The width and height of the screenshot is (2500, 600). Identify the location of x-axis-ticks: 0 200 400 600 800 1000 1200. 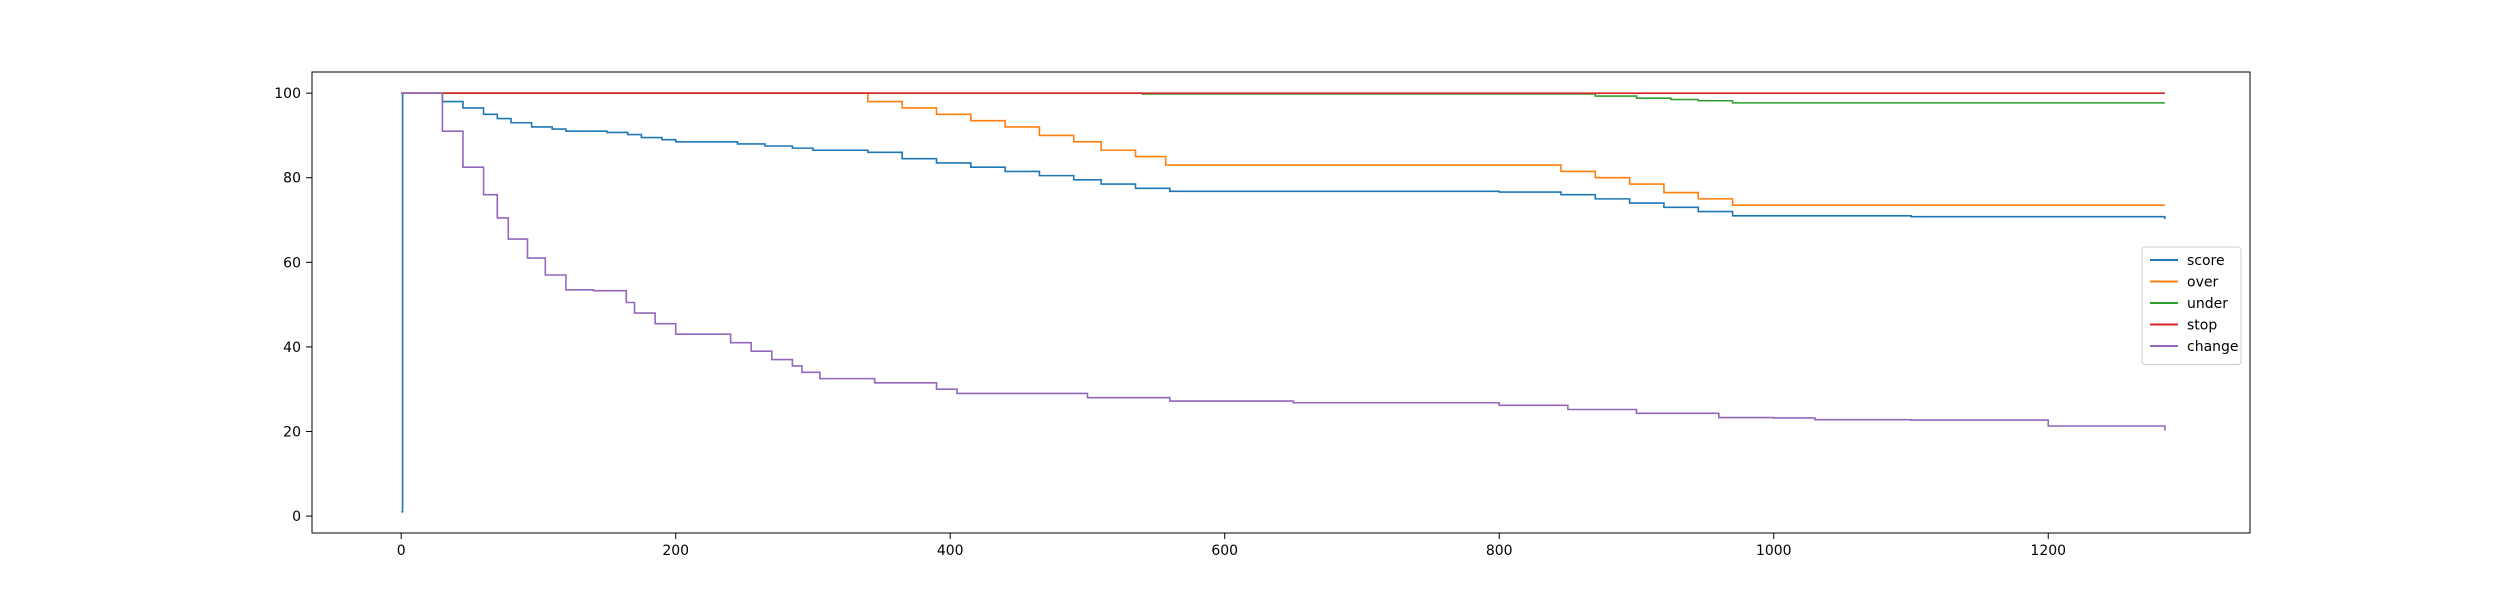
(1231, 546).